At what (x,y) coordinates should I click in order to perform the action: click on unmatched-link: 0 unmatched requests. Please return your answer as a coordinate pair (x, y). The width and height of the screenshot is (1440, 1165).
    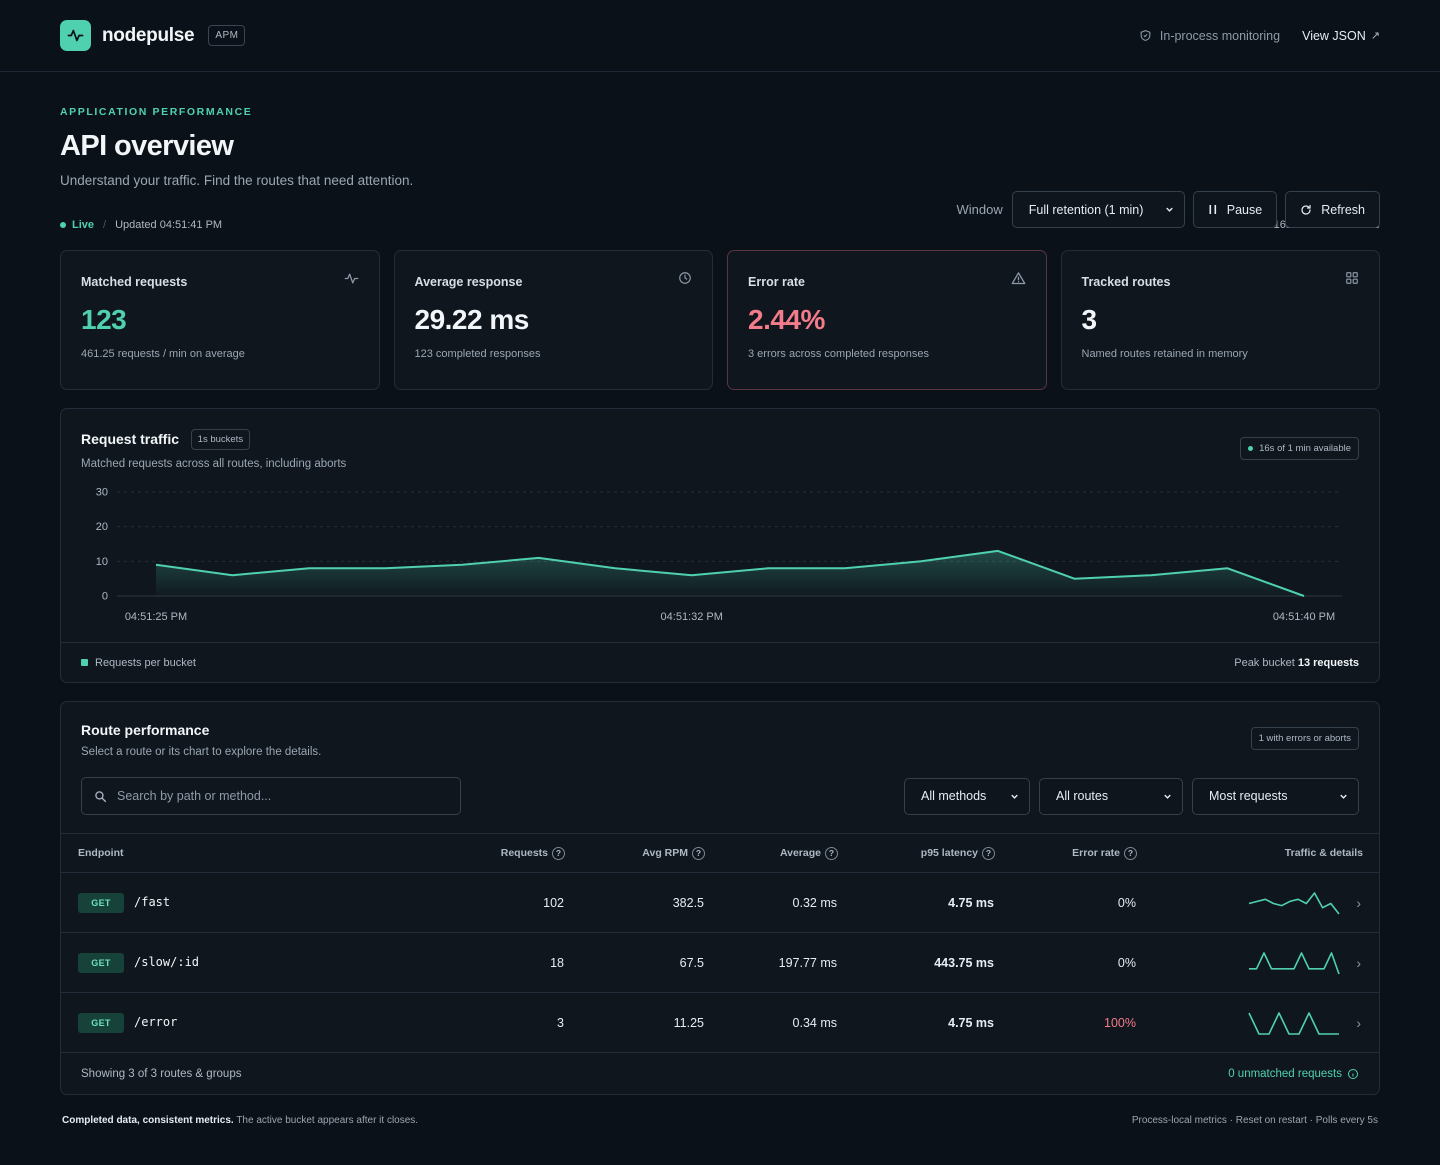
    Looking at the image, I should click on (1293, 1074).